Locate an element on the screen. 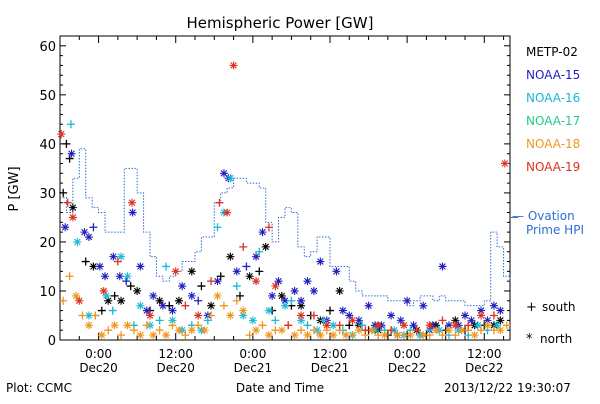 The height and width of the screenshot is (404, 600). legend-item-noaa-15: NOAA-15 is located at coordinates (553, 75).